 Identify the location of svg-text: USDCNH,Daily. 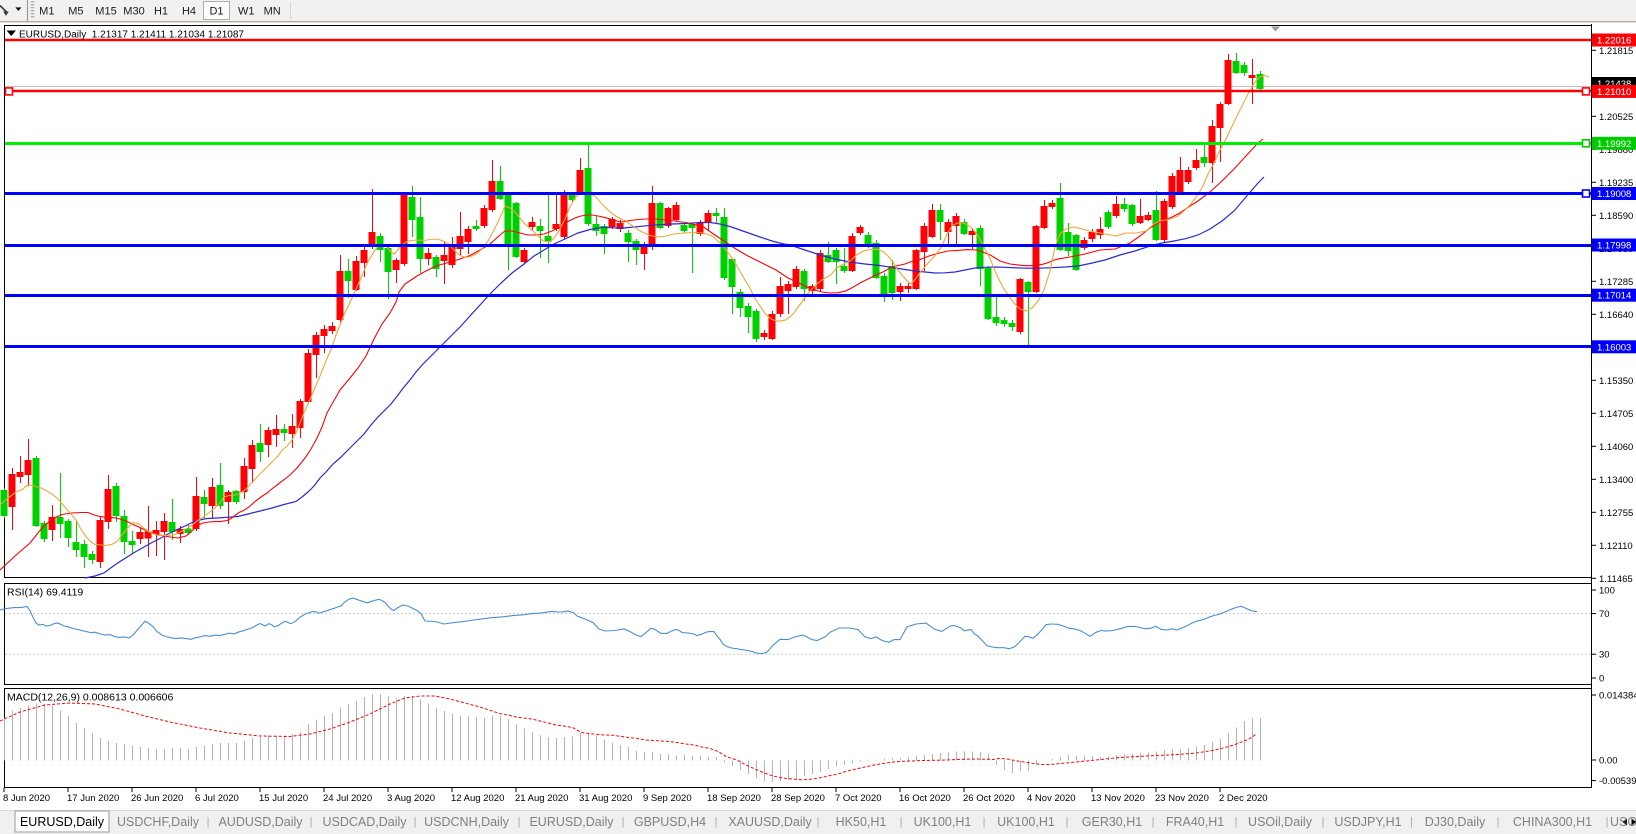
(466, 822).